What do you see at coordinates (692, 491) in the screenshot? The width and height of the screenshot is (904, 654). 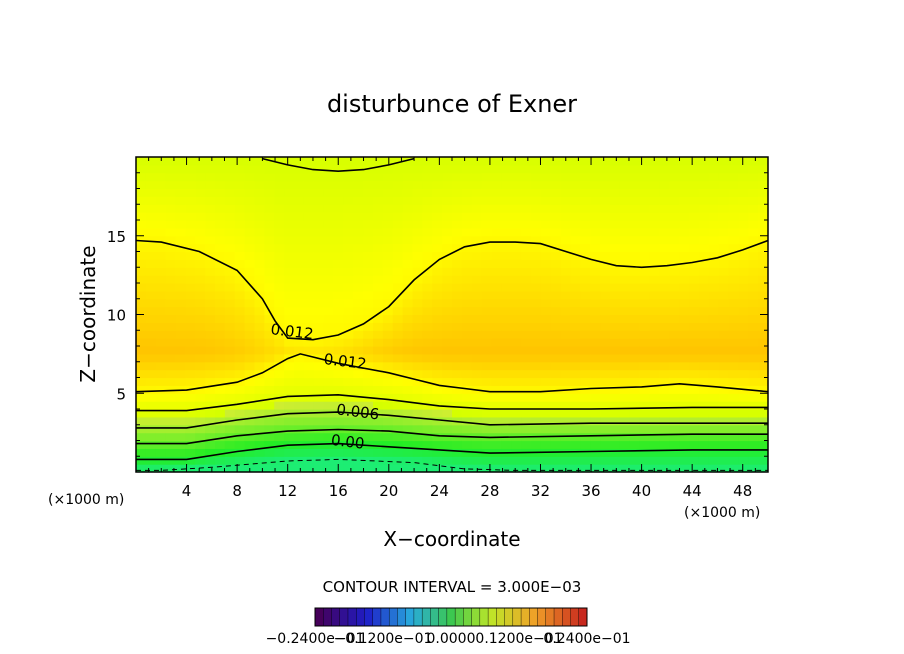 I see `x-tick-label: 44` at bounding box center [692, 491].